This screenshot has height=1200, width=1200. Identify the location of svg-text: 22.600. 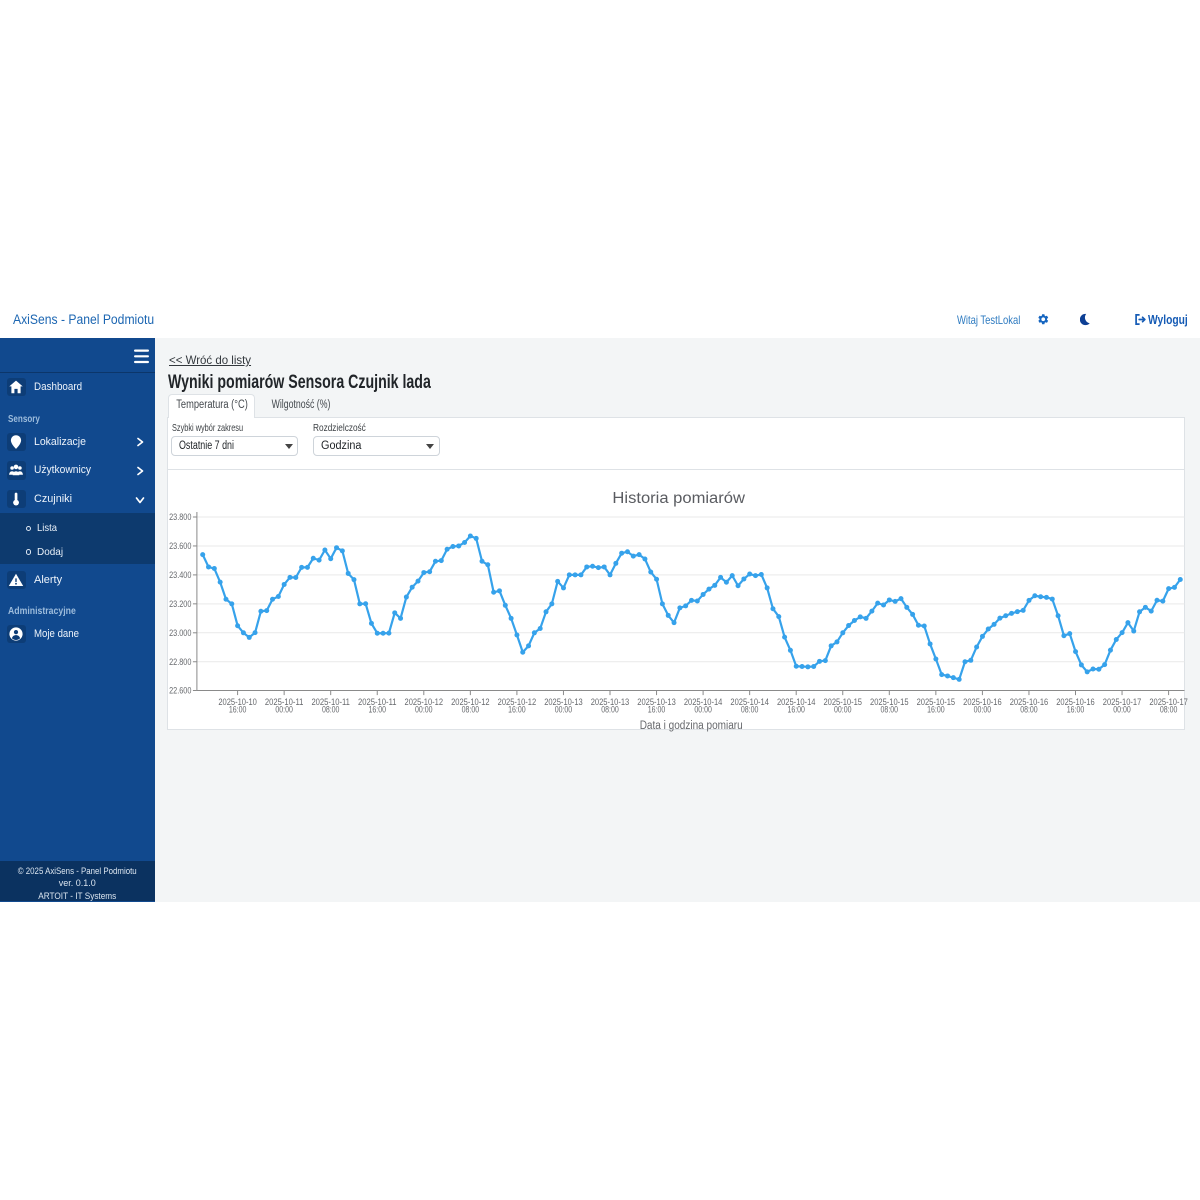
(180, 690).